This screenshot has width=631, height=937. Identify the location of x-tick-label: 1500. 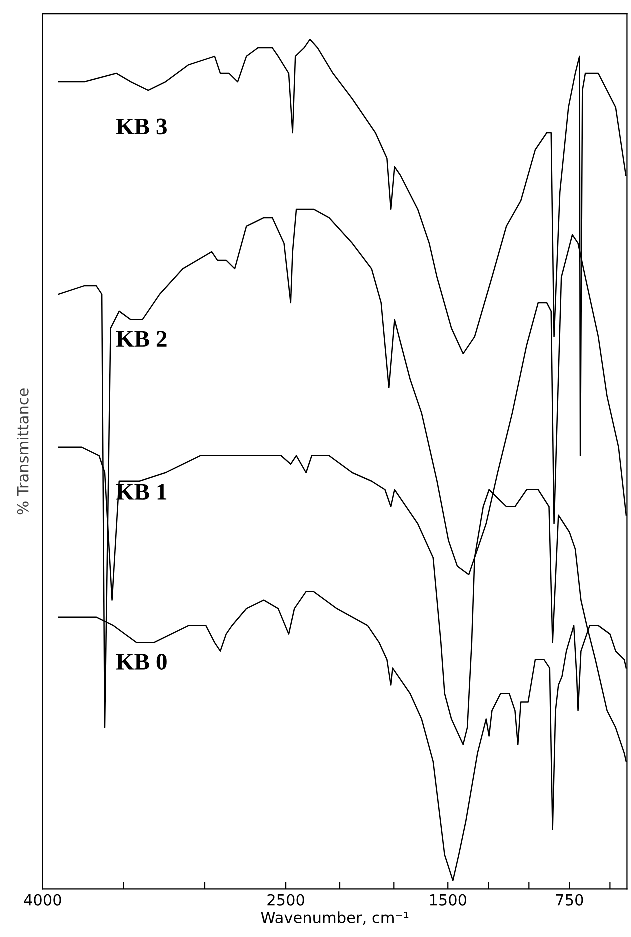
(448, 900).